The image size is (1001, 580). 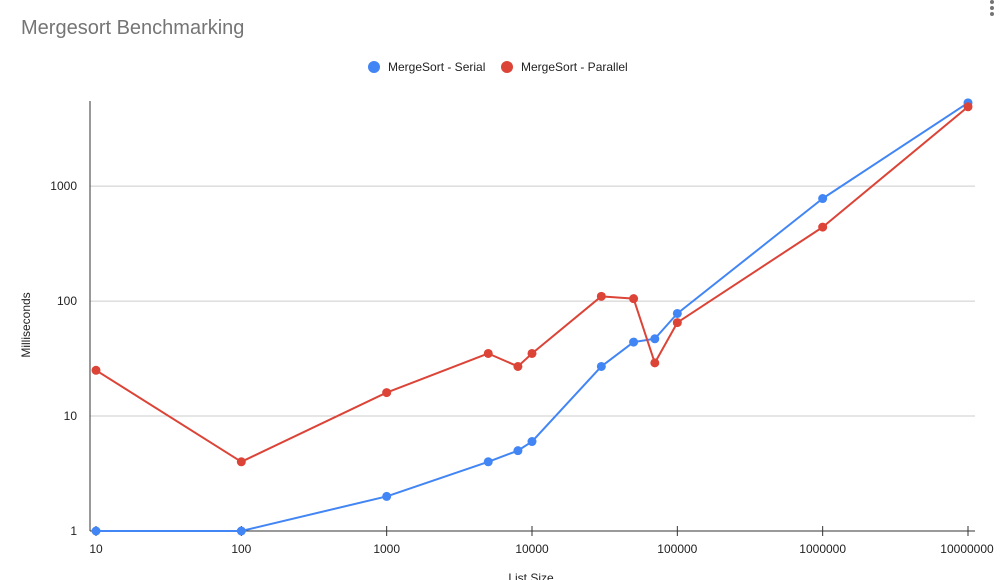 I want to click on x-tick-label: 10000000, so click(x=967, y=549).